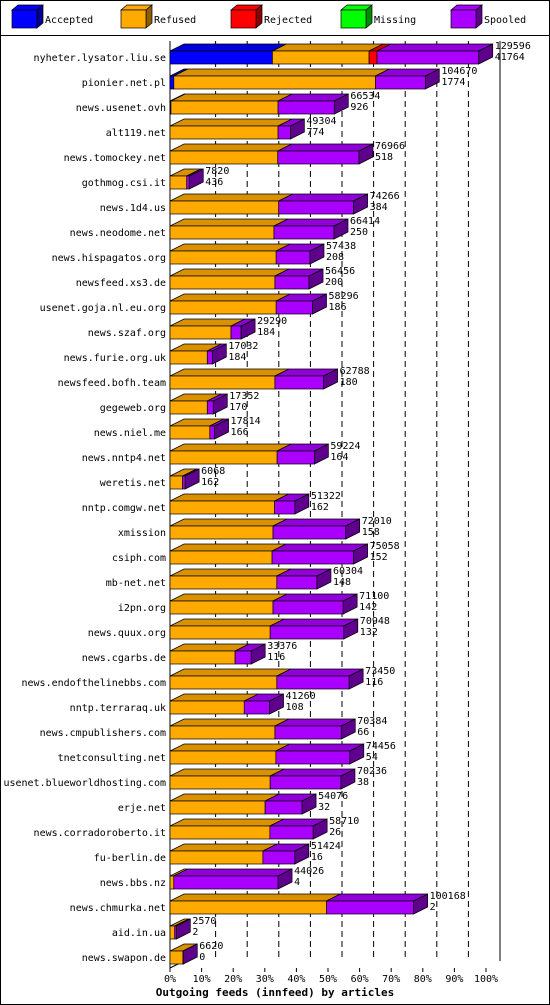 This screenshot has width=550, height=1005. What do you see at coordinates (335, 257) in the screenshot?
I see `bar-spooled-label: 208` at bounding box center [335, 257].